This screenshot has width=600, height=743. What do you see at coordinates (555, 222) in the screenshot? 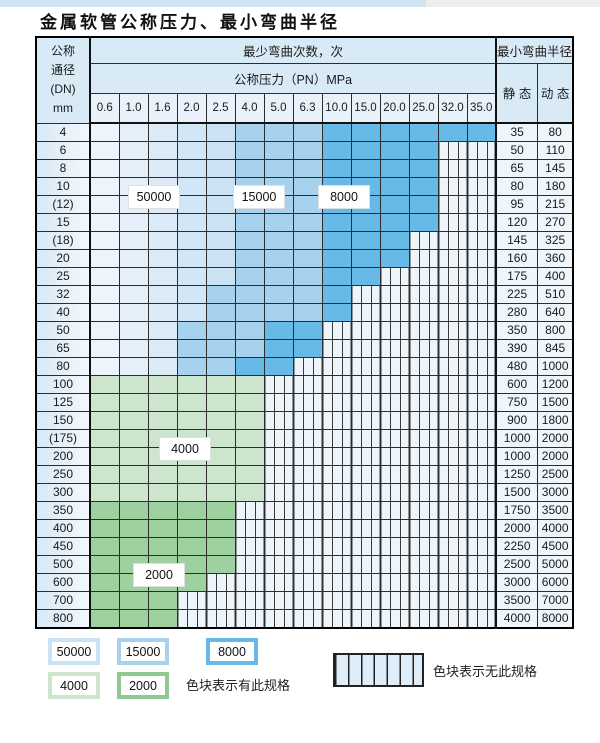
I see `dynamic-value-cell: 270` at bounding box center [555, 222].